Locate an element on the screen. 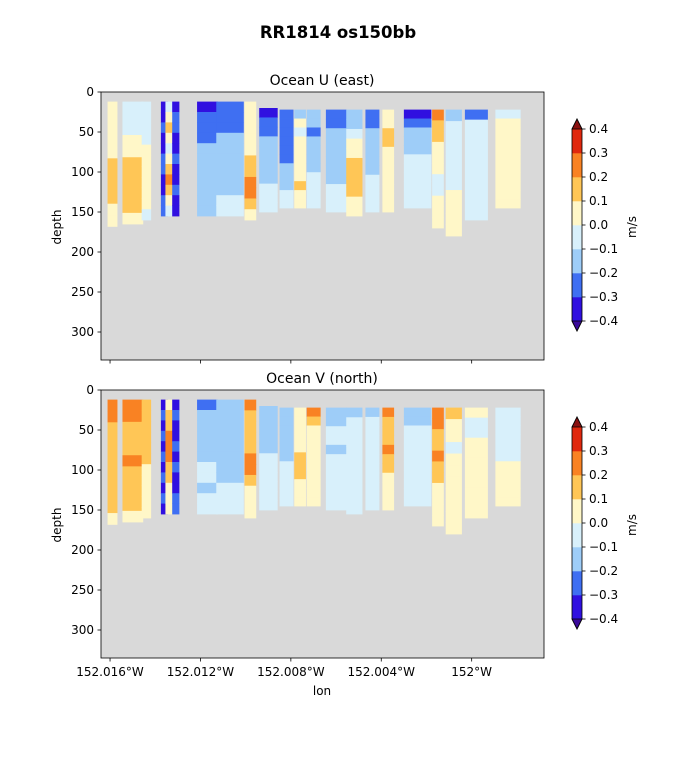 The image size is (675, 769). y-tick-label: 100 is located at coordinates (82, 172).